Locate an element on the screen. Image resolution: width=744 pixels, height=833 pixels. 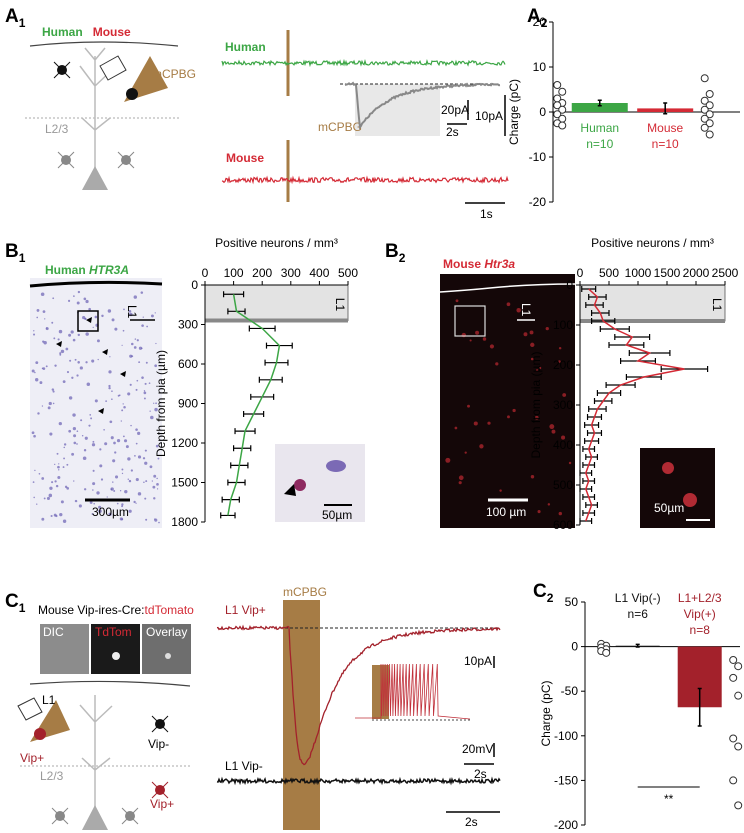
significance-label: ** is located at coordinates (669, 799).